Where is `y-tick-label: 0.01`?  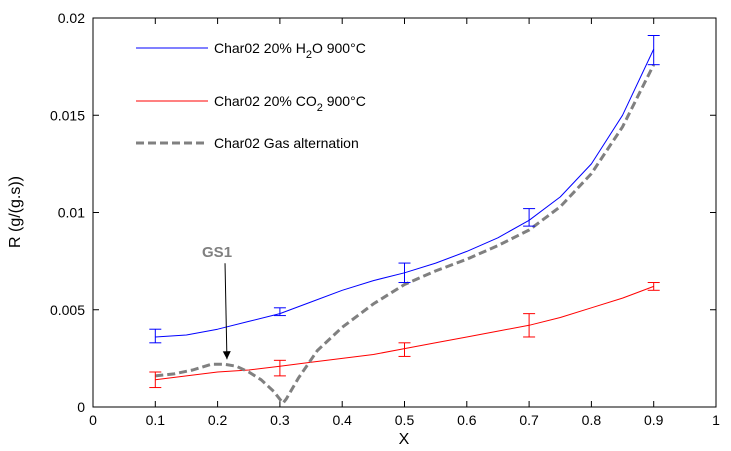
y-tick-label: 0.01 is located at coordinates (71, 213).